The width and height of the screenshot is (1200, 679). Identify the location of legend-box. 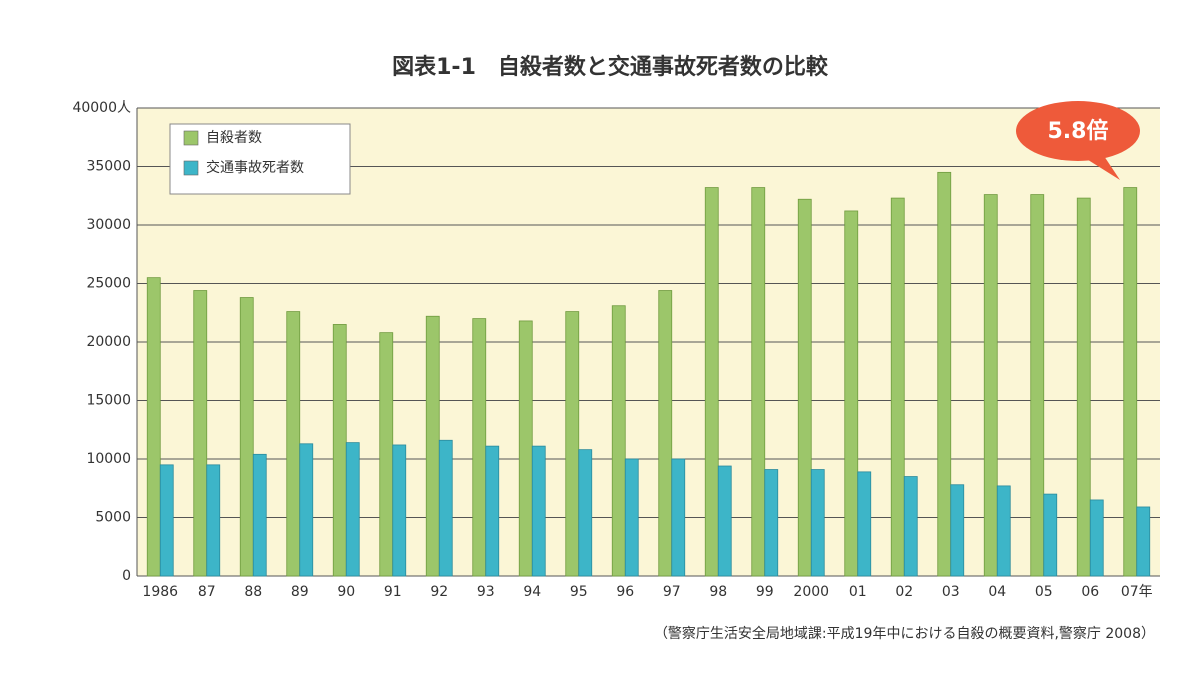
(260, 159).